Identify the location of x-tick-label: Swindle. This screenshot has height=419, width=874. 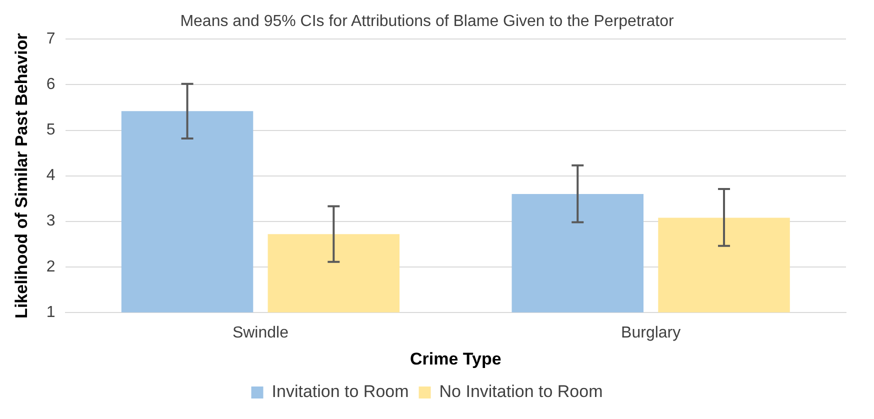
(260, 333).